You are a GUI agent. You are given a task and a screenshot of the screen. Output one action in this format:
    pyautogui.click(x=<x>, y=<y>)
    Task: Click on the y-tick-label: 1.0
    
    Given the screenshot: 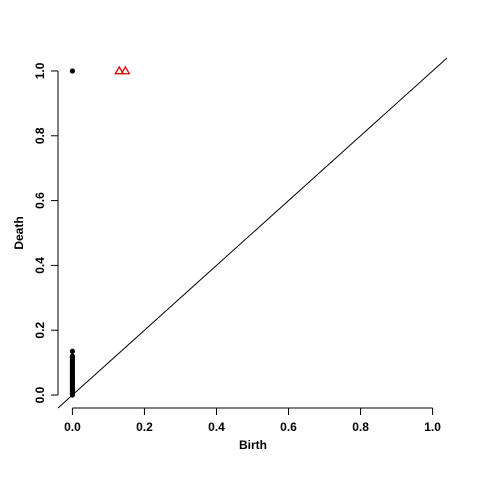 What is the action you would take?
    pyautogui.click(x=40, y=70)
    